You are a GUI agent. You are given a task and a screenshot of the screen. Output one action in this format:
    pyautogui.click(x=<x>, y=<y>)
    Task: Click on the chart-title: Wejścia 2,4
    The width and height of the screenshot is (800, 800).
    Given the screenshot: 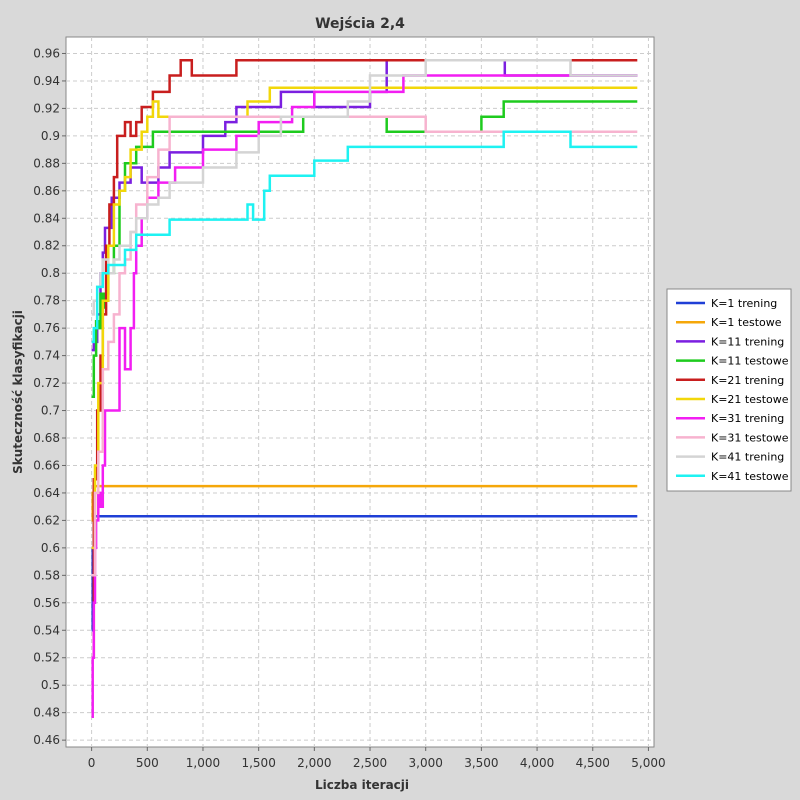 What is the action you would take?
    pyautogui.click(x=360, y=24)
    